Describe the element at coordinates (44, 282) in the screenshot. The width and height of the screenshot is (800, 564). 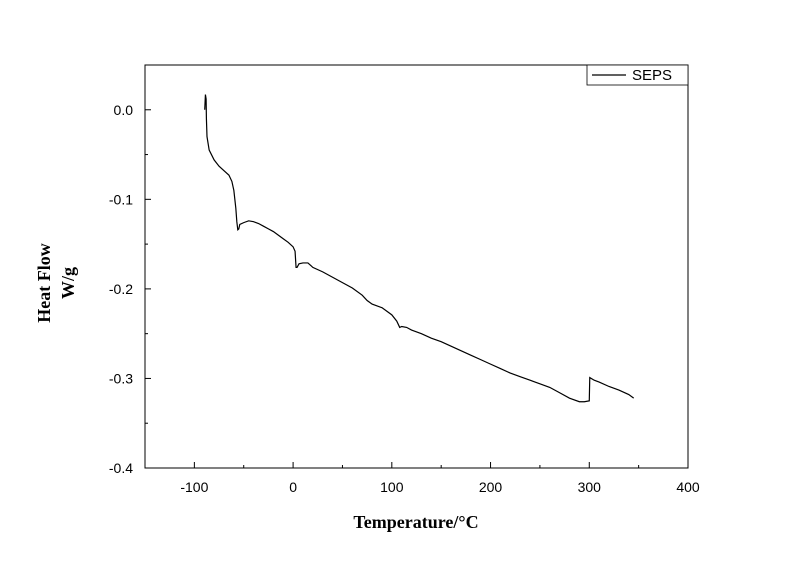
I see `y-axis-title-line1: Heat Flow` at that location.